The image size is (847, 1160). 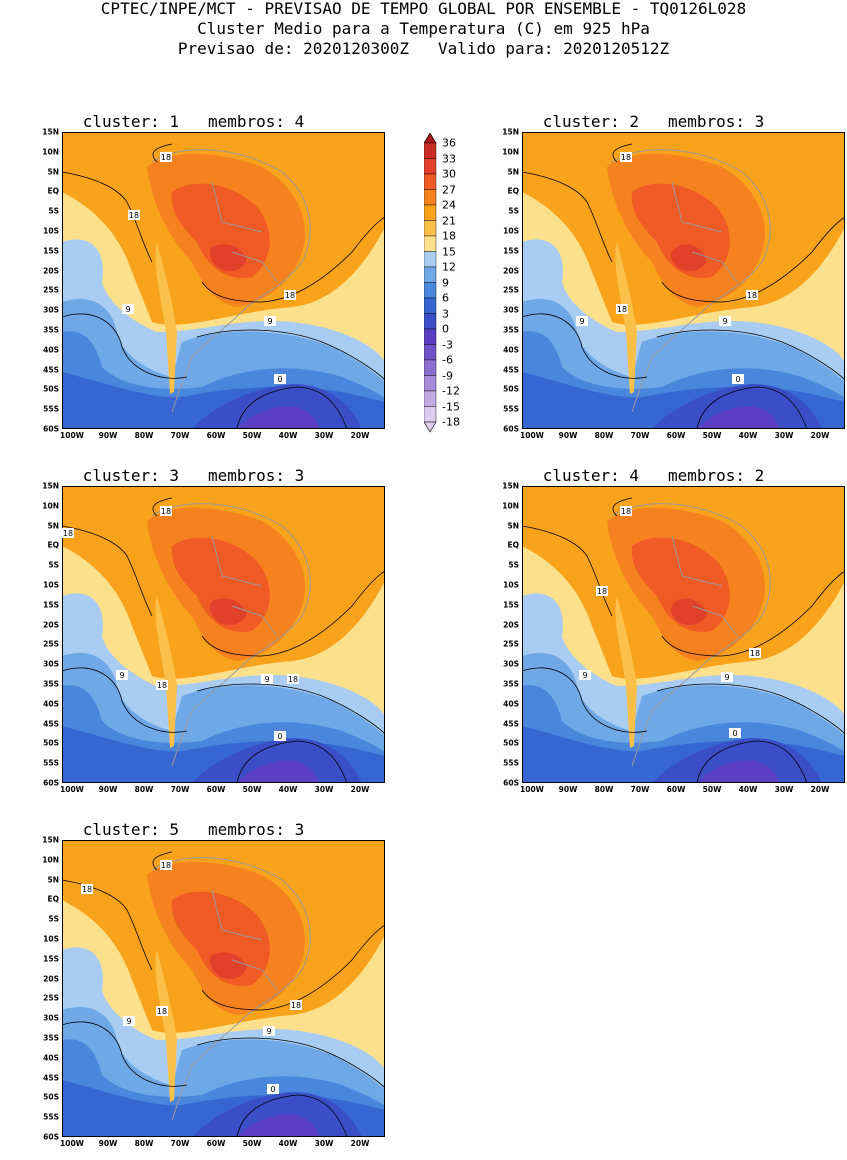 What do you see at coordinates (193, 121) in the screenshot?
I see `panel-title: cluster: 1 membros: 4` at bounding box center [193, 121].